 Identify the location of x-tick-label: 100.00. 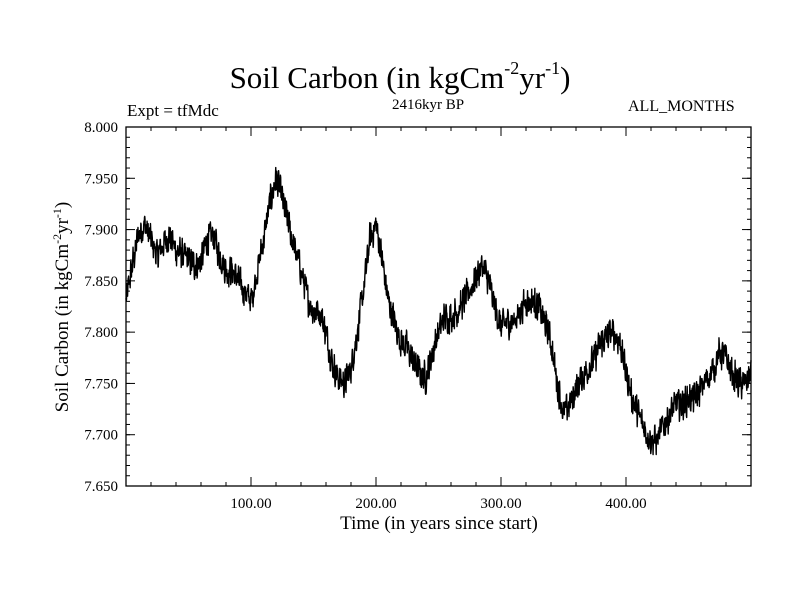
(250, 504).